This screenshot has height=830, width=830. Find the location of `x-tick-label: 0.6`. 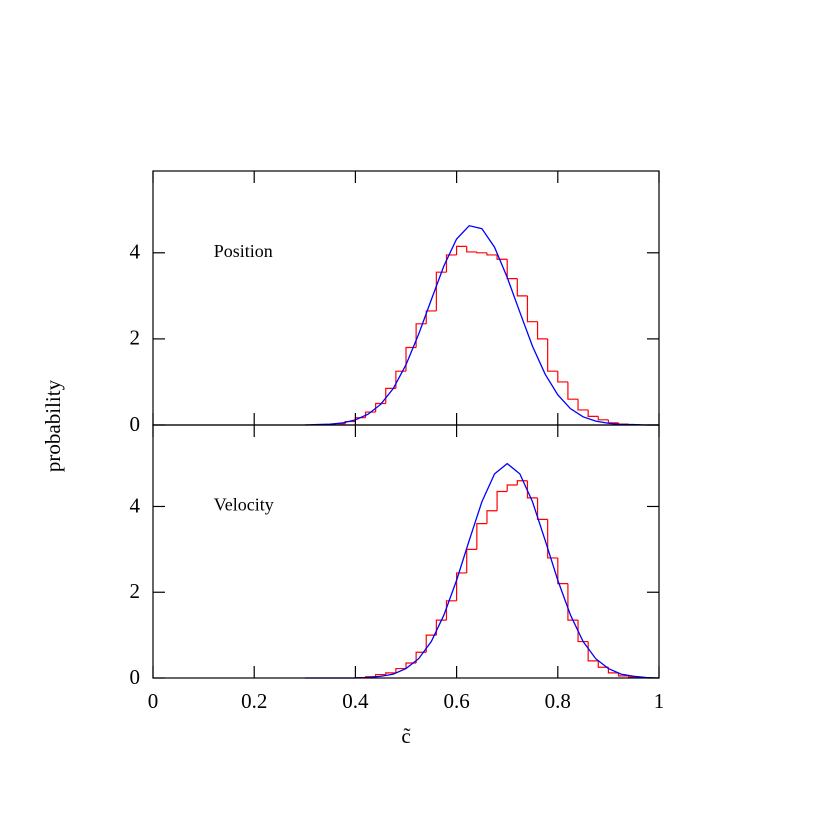

x-tick-label: 0.6 is located at coordinates (456, 701).